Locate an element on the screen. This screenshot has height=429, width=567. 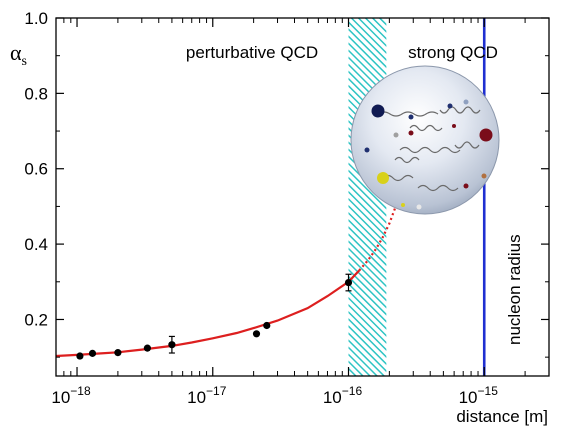
x-tick-label-2: 10−16 is located at coordinates (343, 395).